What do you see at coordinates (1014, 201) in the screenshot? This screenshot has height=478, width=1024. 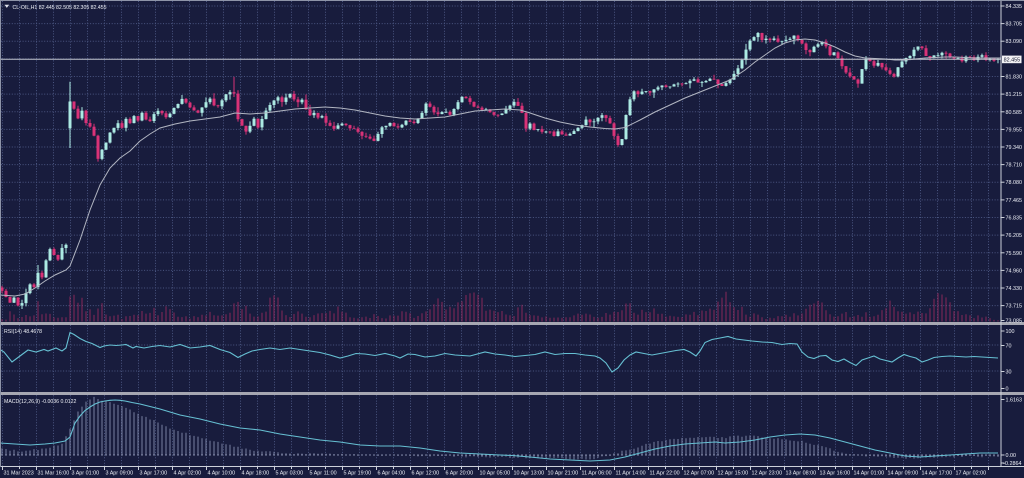 I see `svg-text: 77.465` at bounding box center [1014, 201].